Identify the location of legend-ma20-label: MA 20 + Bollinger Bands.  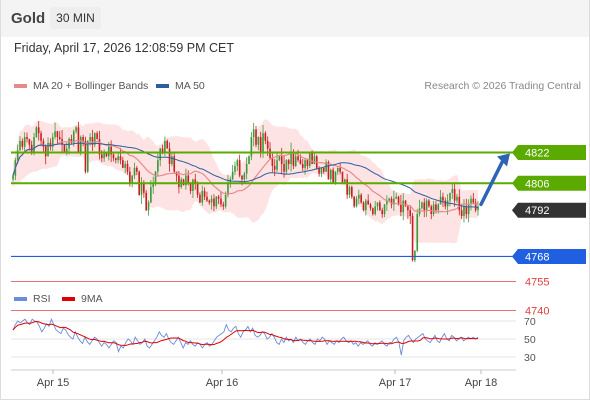
(91, 86).